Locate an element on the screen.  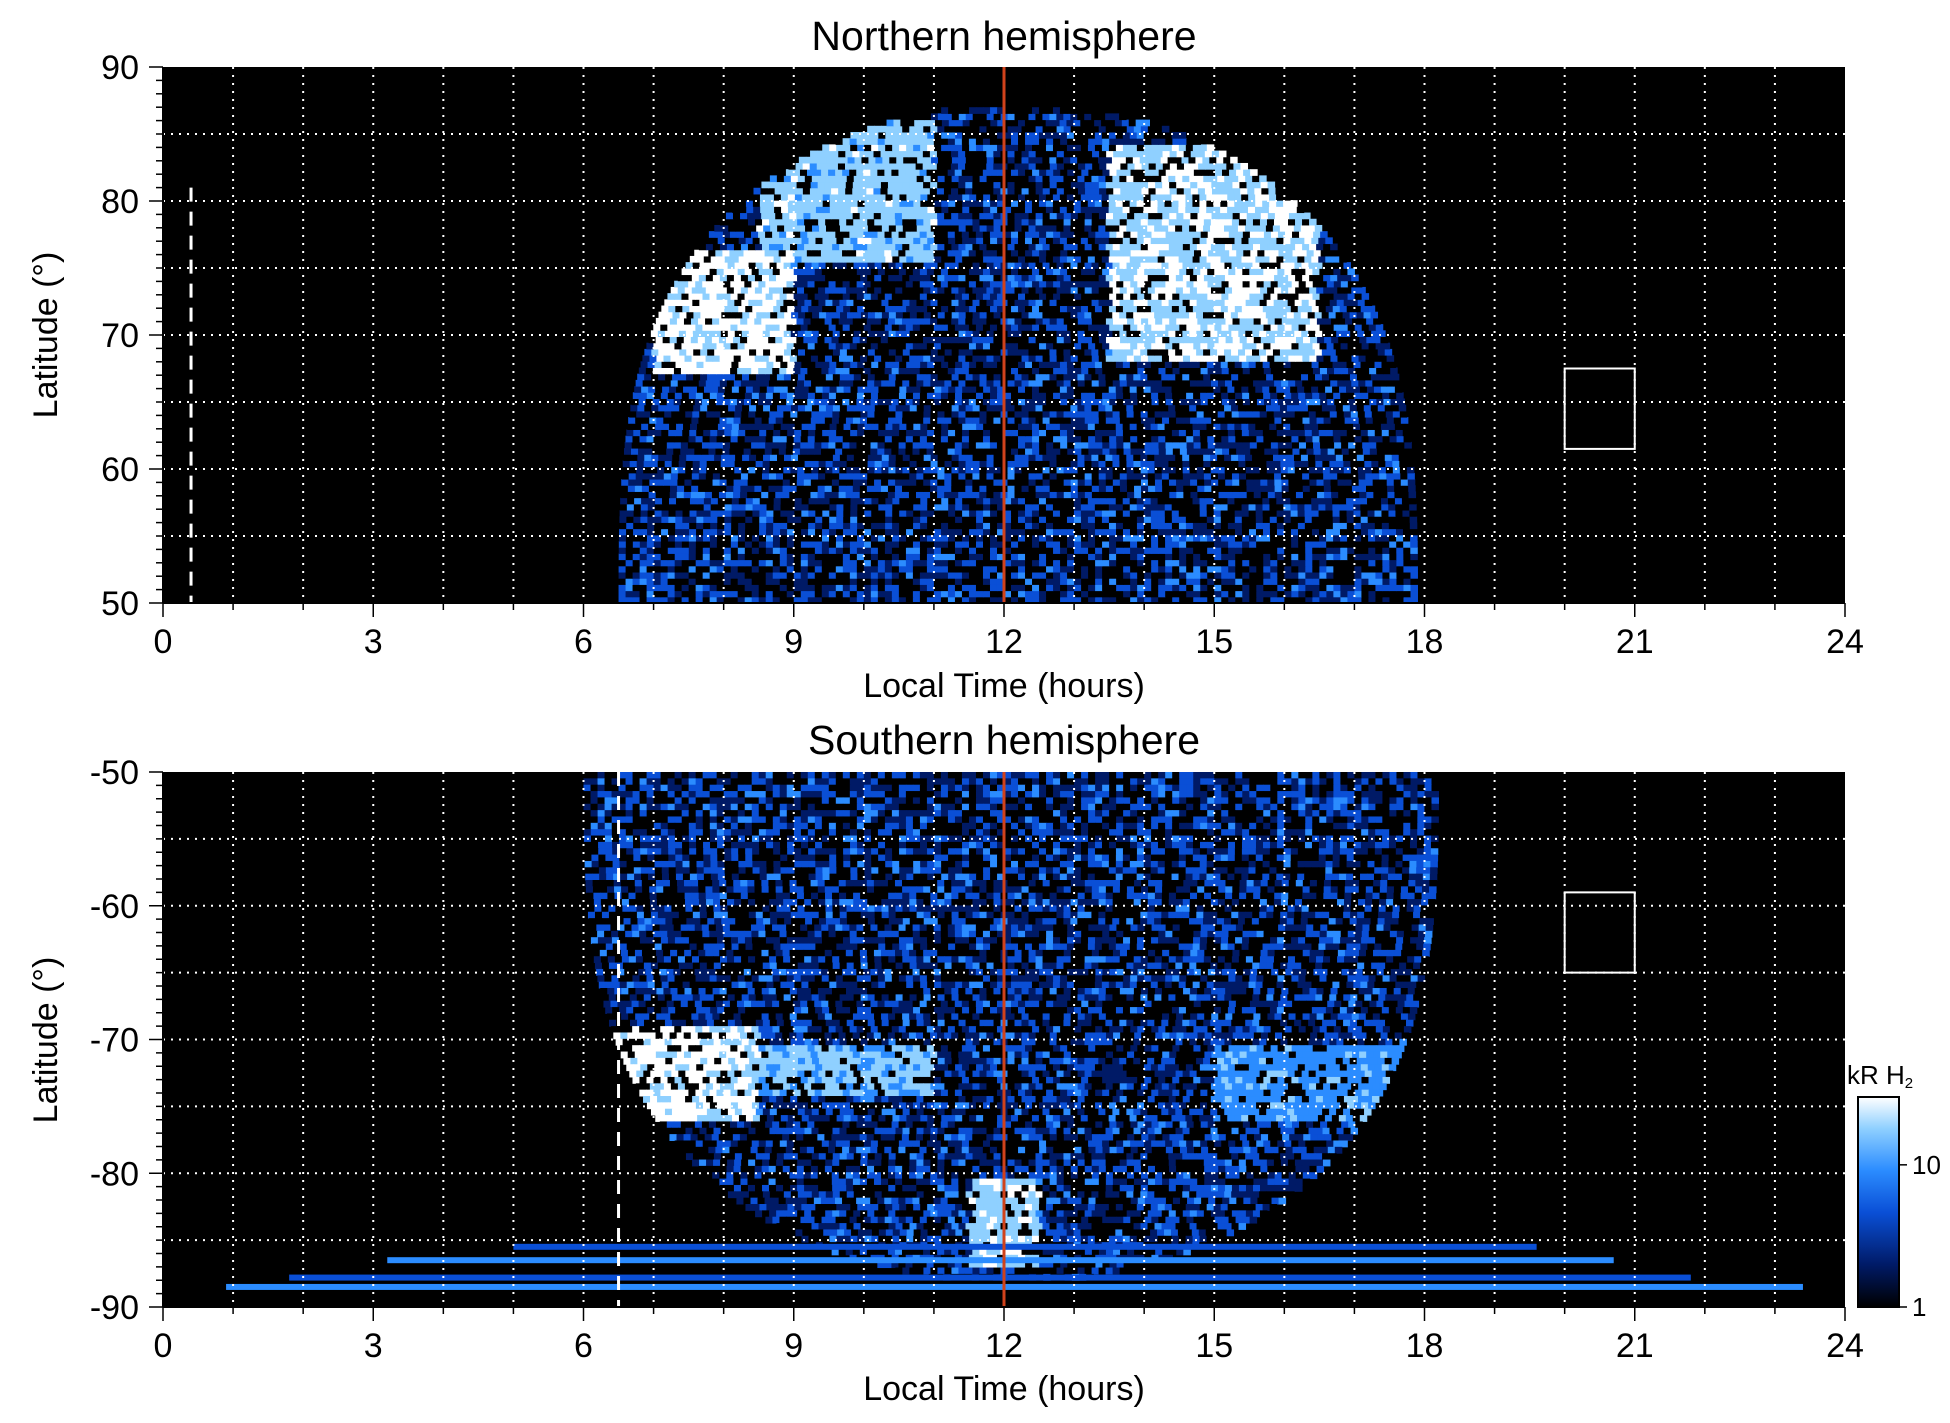
north-title: Northern hemisphere is located at coordinates (1003, 36).